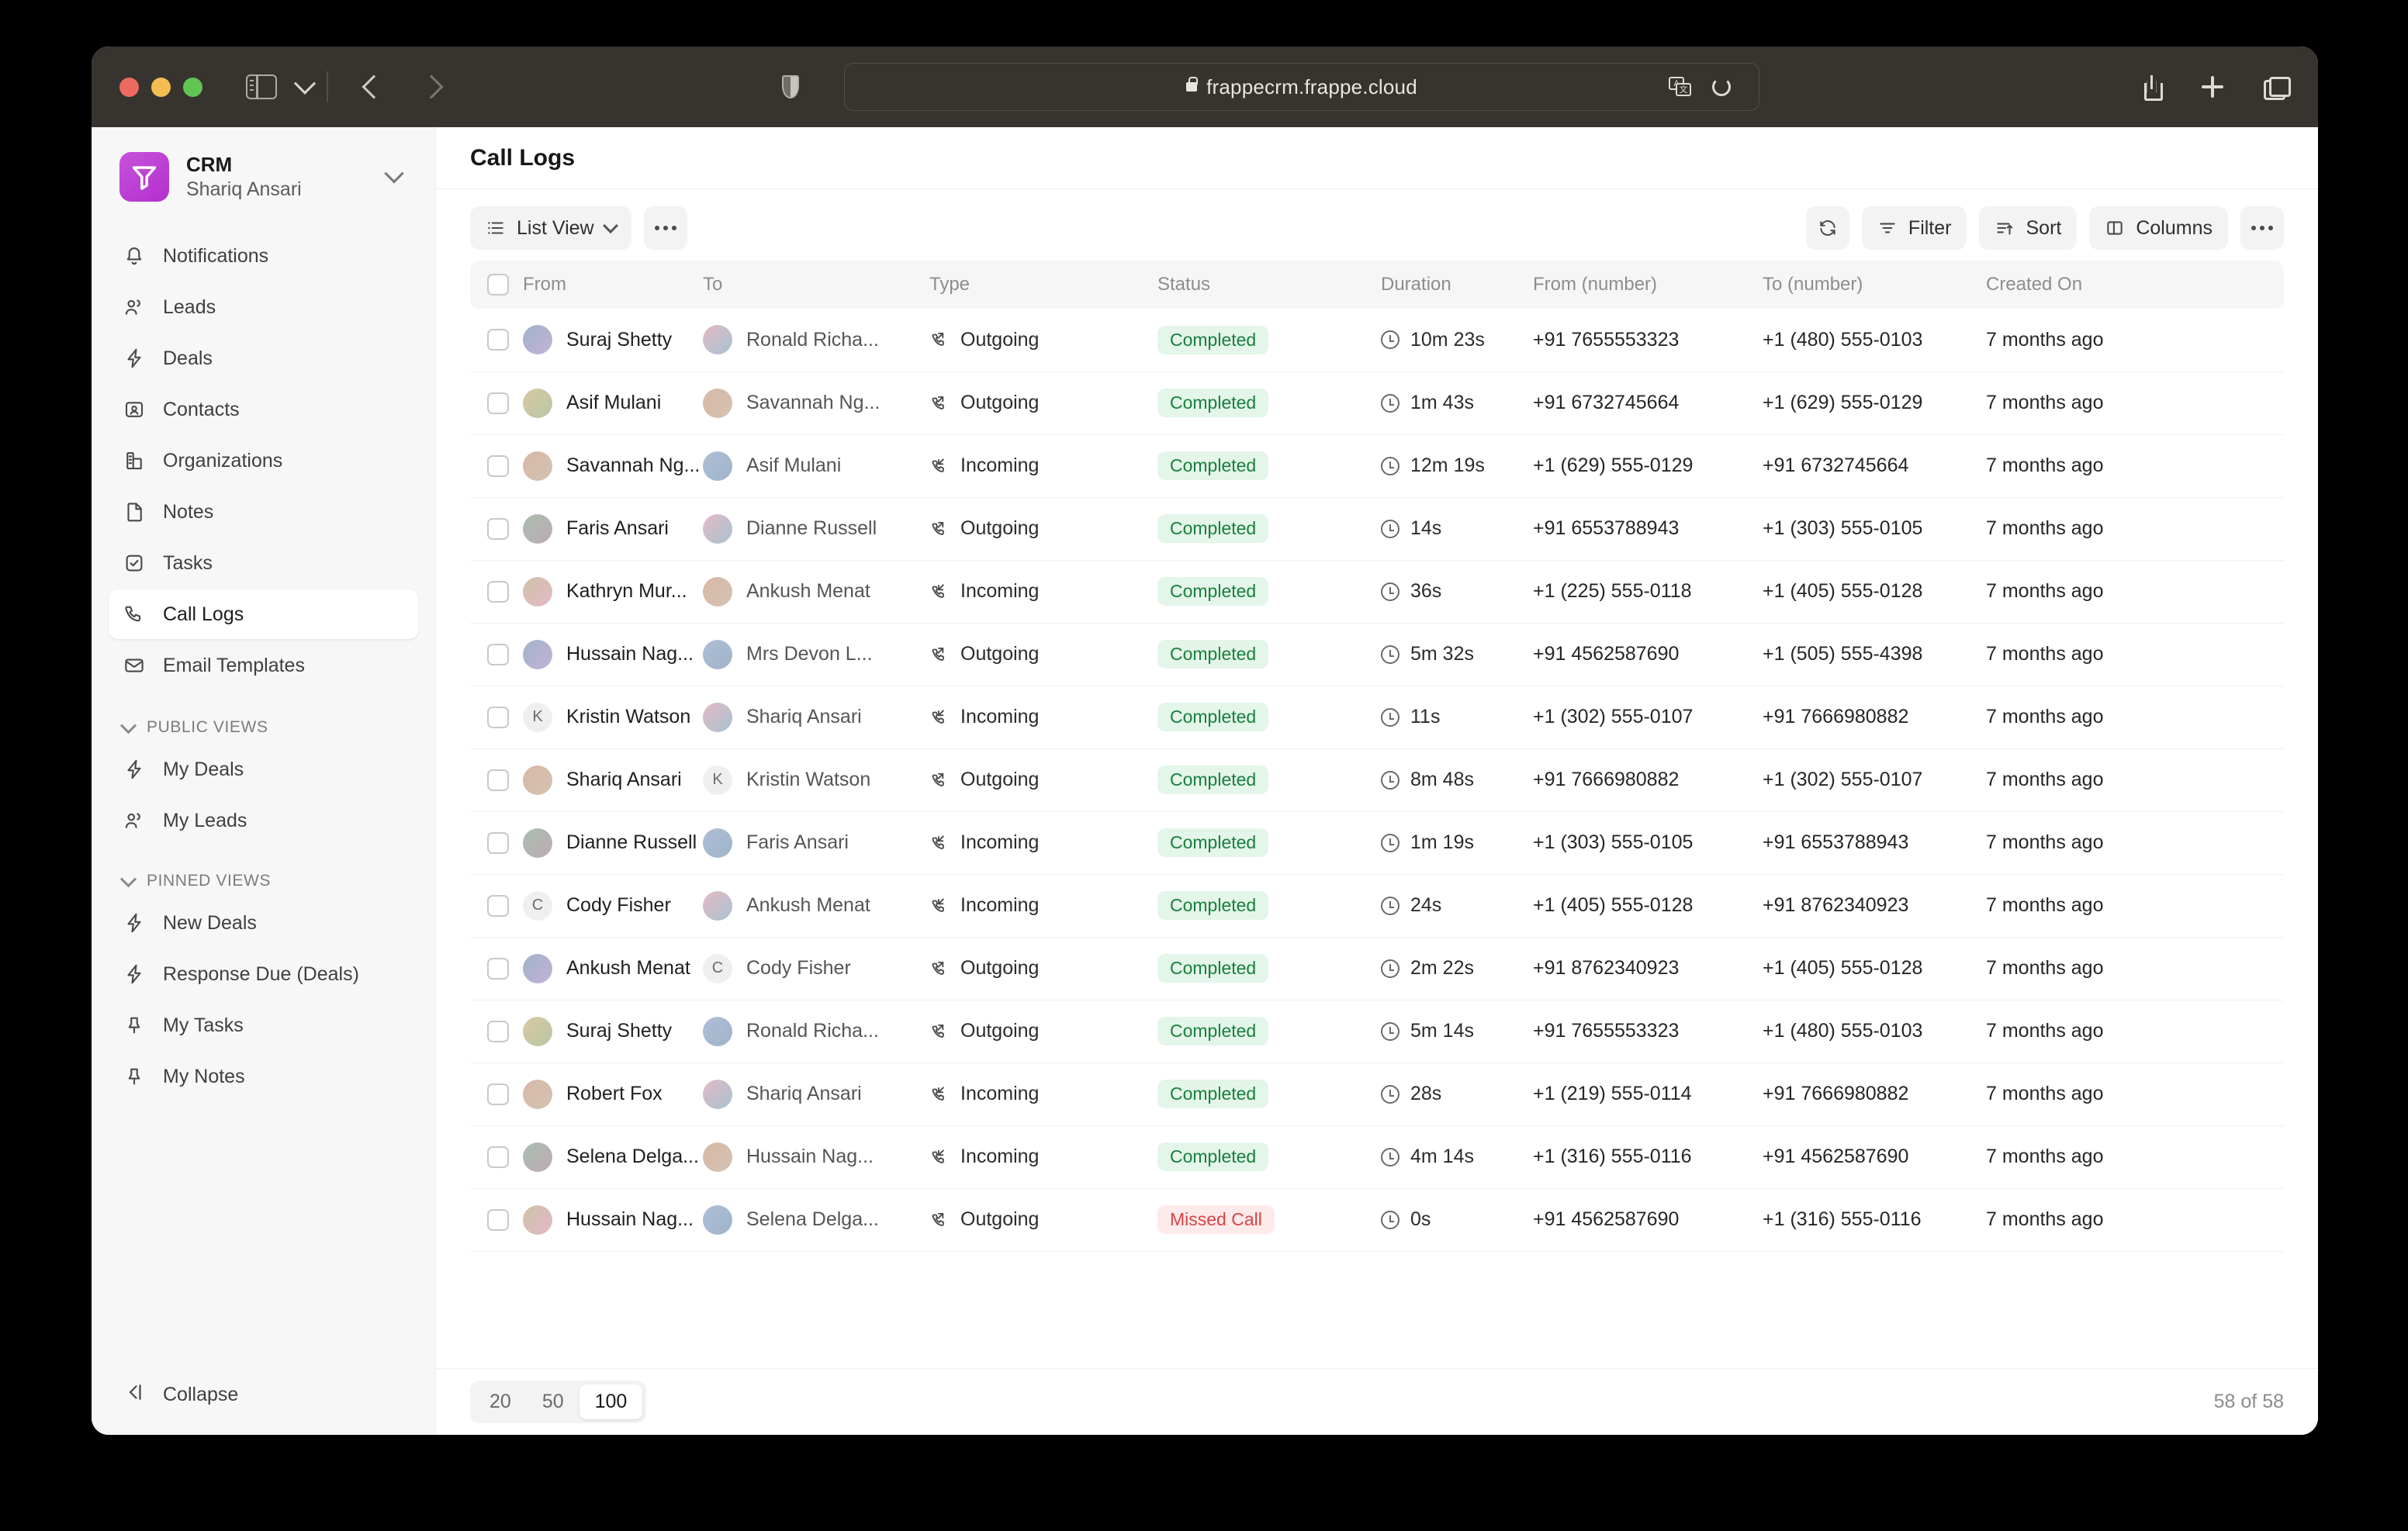 The image size is (2408, 1531). Describe the element at coordinates (1301, 87) in the screenshot. I see `address-bar: frappecrm.frappe.cloud A文` at that location.